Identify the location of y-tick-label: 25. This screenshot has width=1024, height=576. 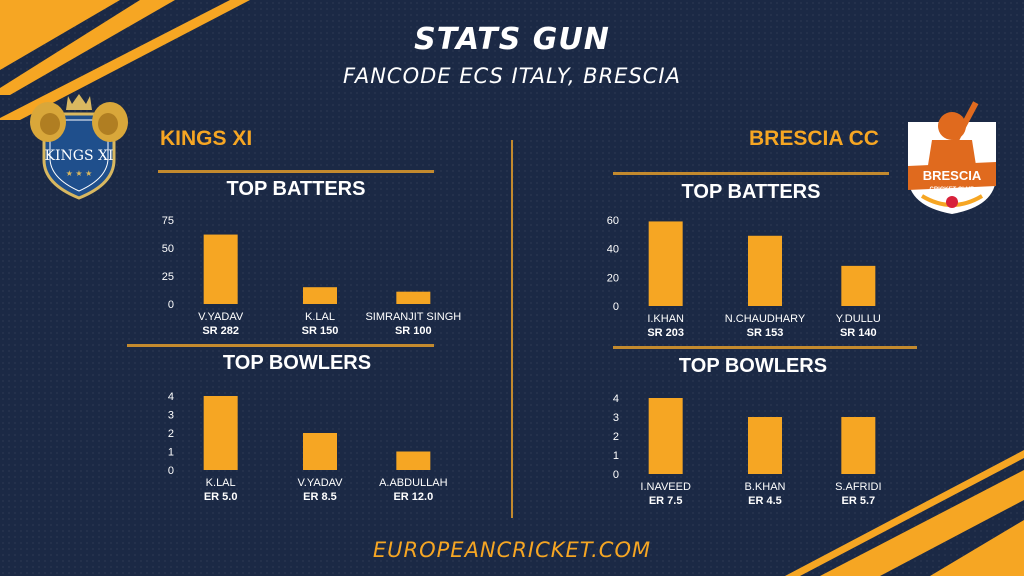
(168, 277).